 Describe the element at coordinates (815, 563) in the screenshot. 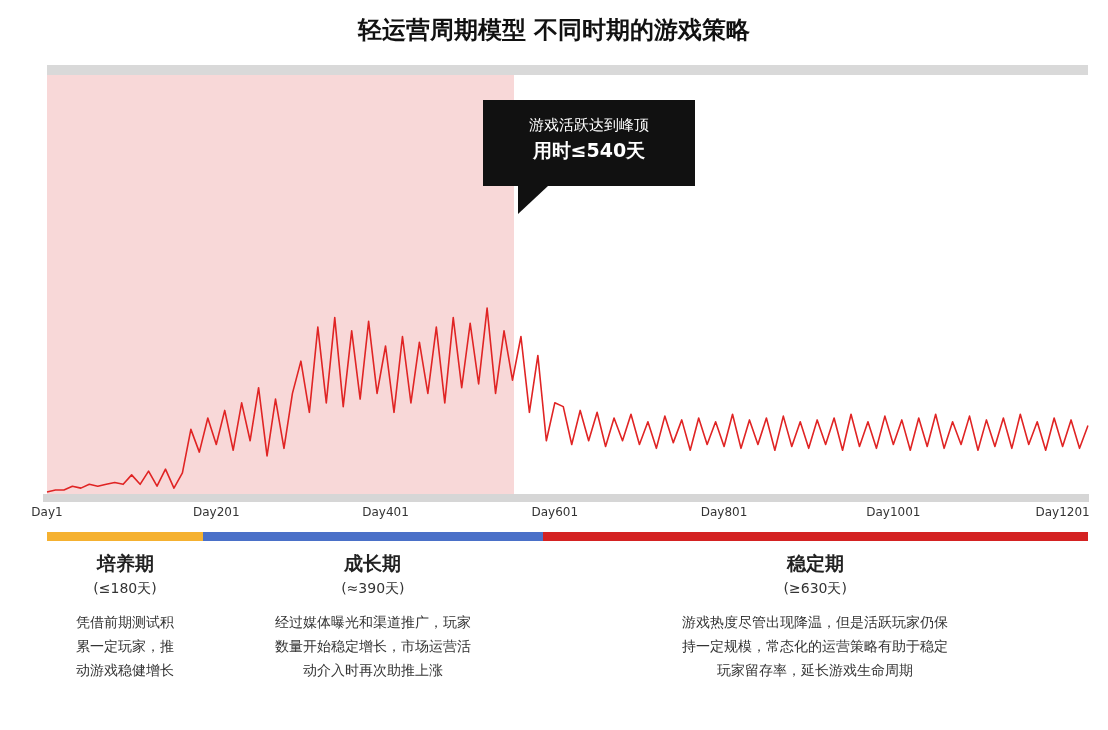

I see `text: 稳定期` at that location.